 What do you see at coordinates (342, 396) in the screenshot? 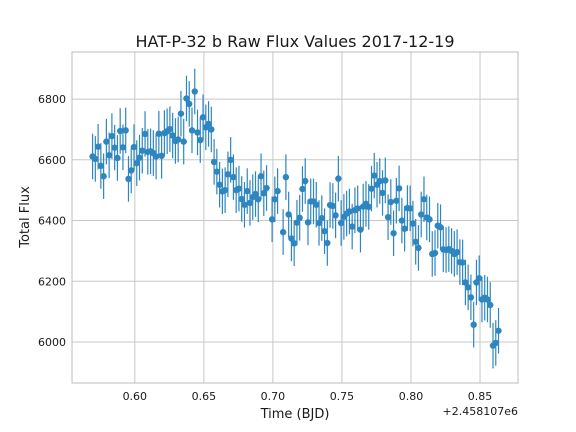
I see `x-tick-label: 0.75` at bounding box center [342, 396].